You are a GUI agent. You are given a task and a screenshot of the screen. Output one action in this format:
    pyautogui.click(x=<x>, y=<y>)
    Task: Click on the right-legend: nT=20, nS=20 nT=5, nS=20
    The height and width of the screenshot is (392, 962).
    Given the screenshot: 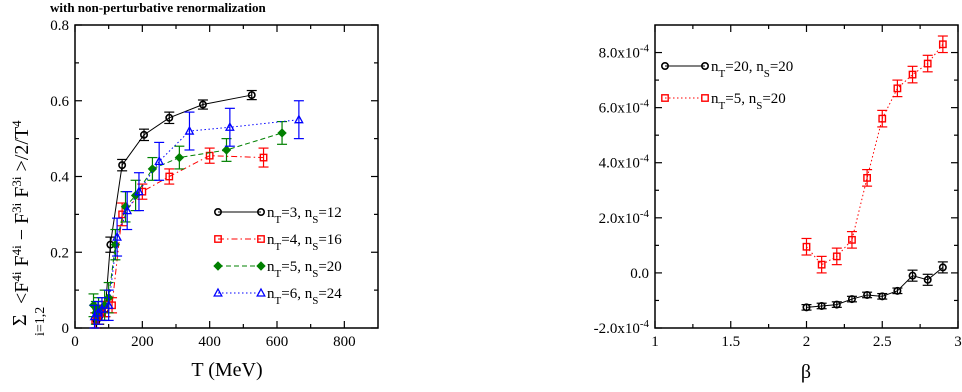 What is the action you would take?
    pyautogui.click(x=726, y=85)
    